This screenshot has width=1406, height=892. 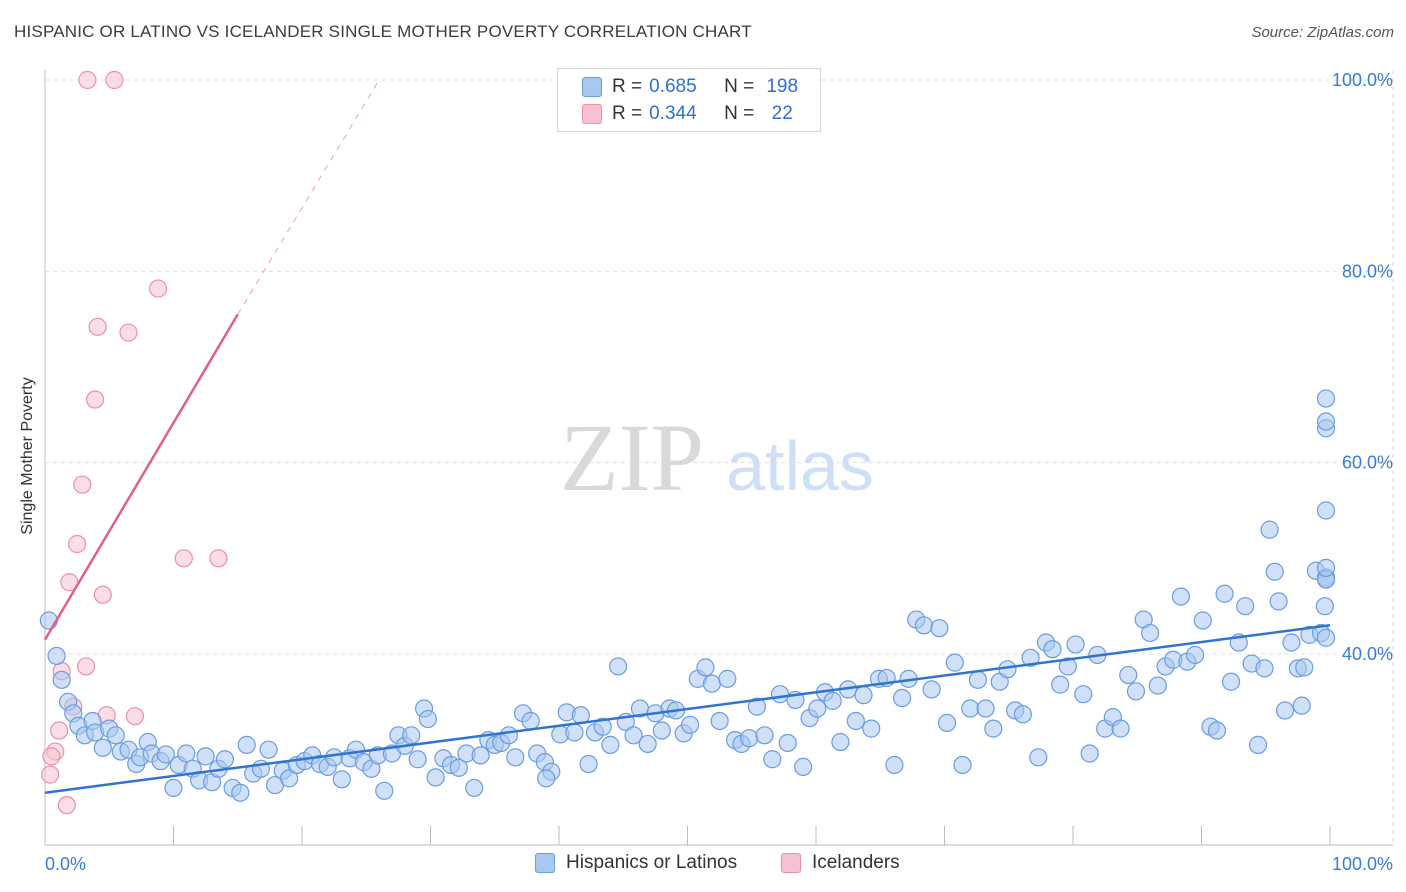 What do you see at coordinates (673, 113) in the screenshot?
I see `r-value: 0.344` at bounding box center [673, 113].